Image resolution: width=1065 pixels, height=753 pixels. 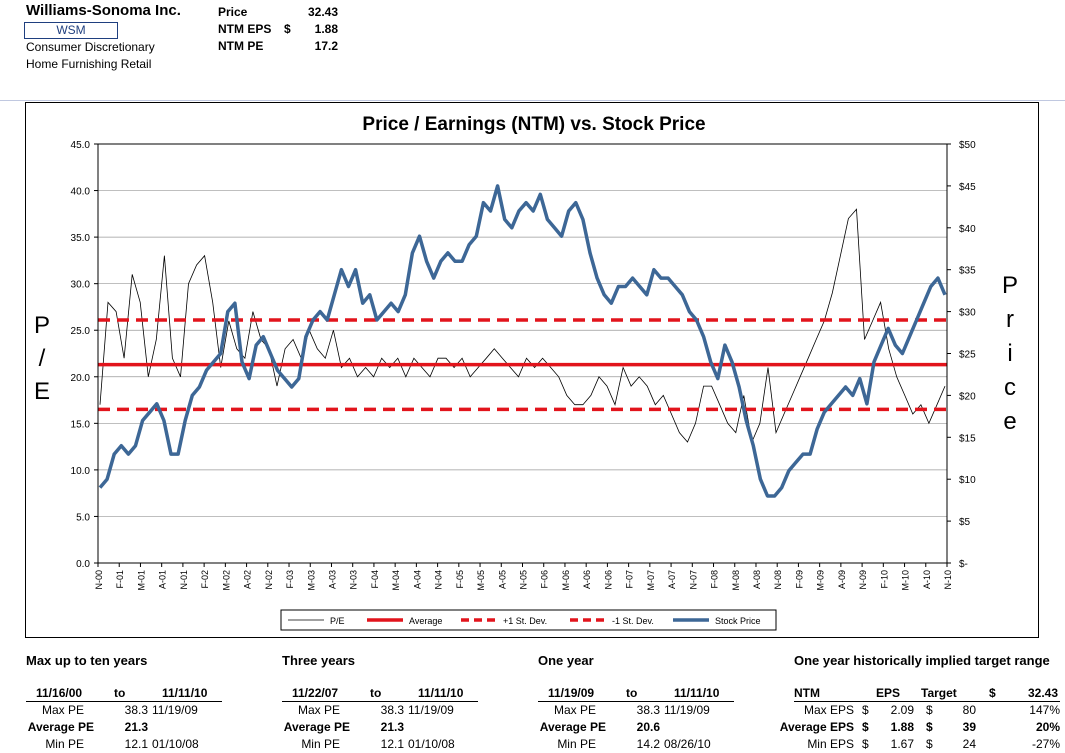 What do you see at coordinates (884, 579) in the screenshot?
I see `x-tick-label: F-10` at bounding box center [884, 579].